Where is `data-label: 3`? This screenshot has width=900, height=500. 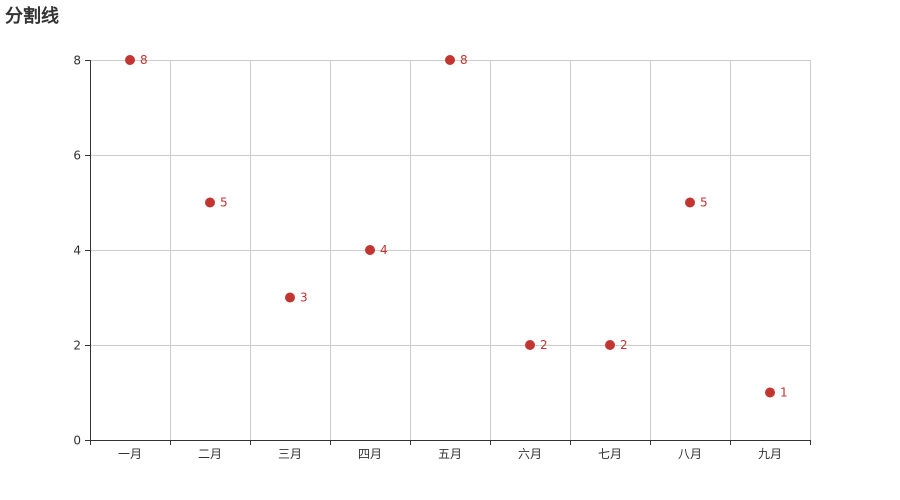 data-label: 3 is located at coordinates (304, 298).